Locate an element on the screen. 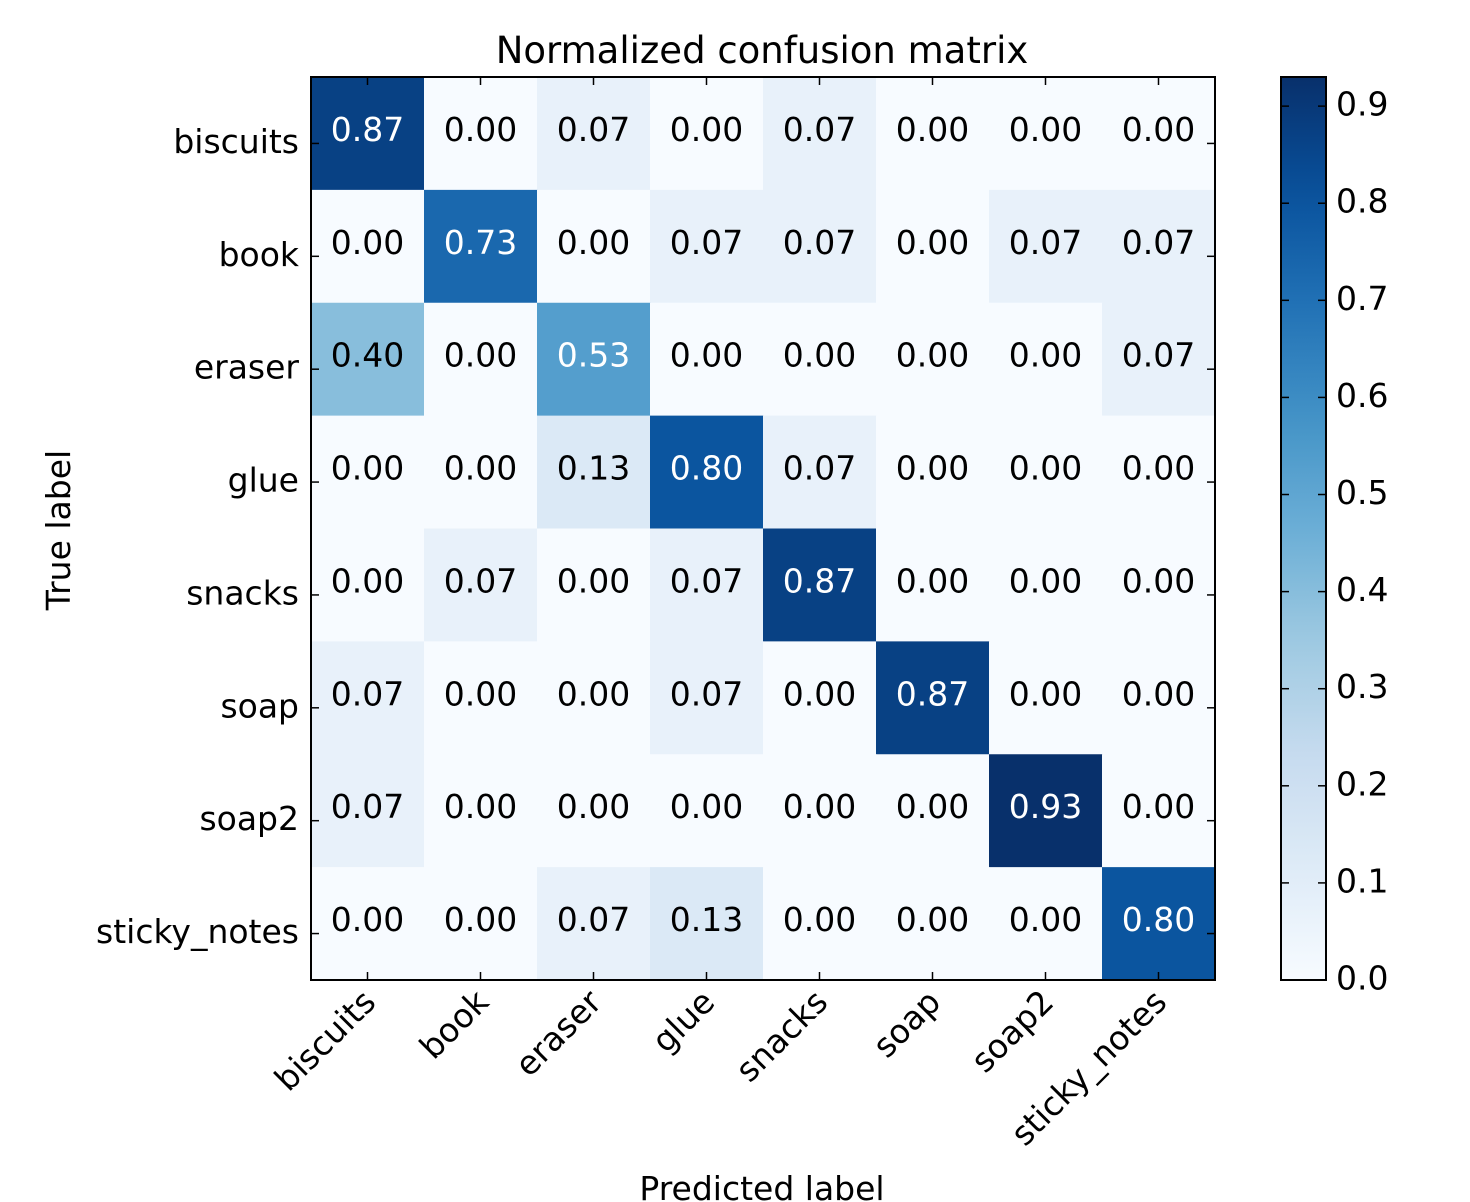 The width and height of the screenshot is (1470, 1202). x-tick-label: glue is located at coordinates (683, 1021).